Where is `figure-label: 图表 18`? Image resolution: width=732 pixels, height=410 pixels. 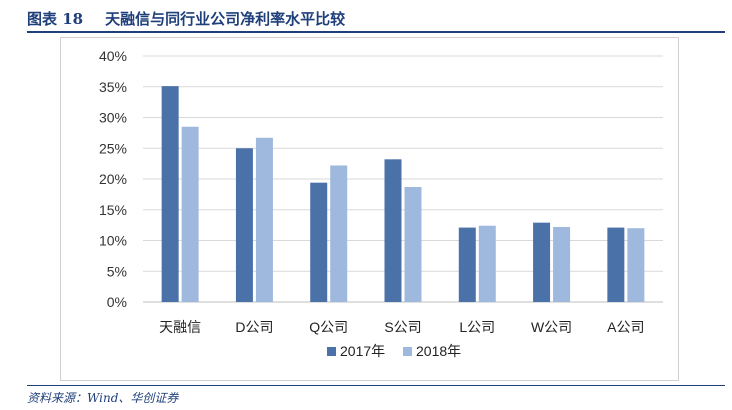 figure-label: 图表 18 is located at coordinates (55, 19).